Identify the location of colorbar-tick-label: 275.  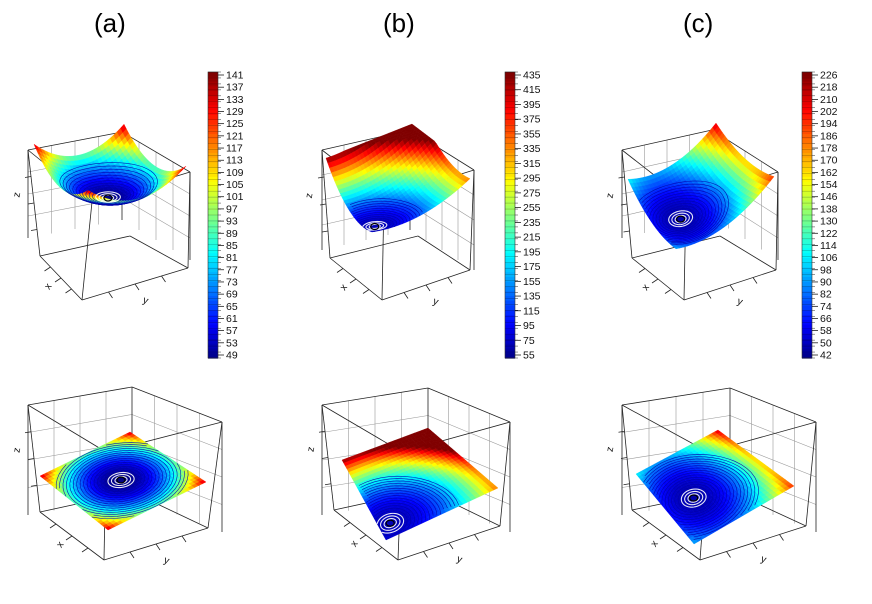
(532, 193).